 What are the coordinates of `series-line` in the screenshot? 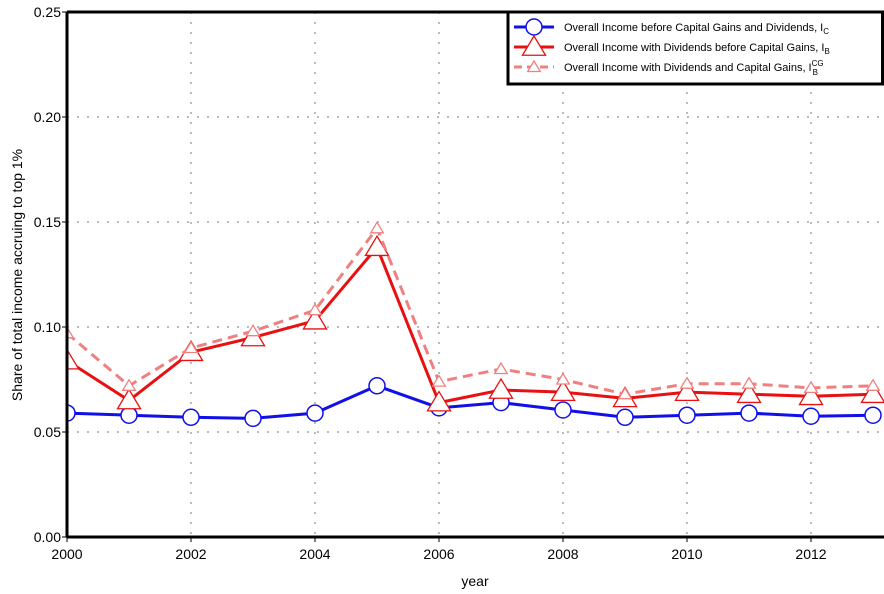 It's located at (470, 402).